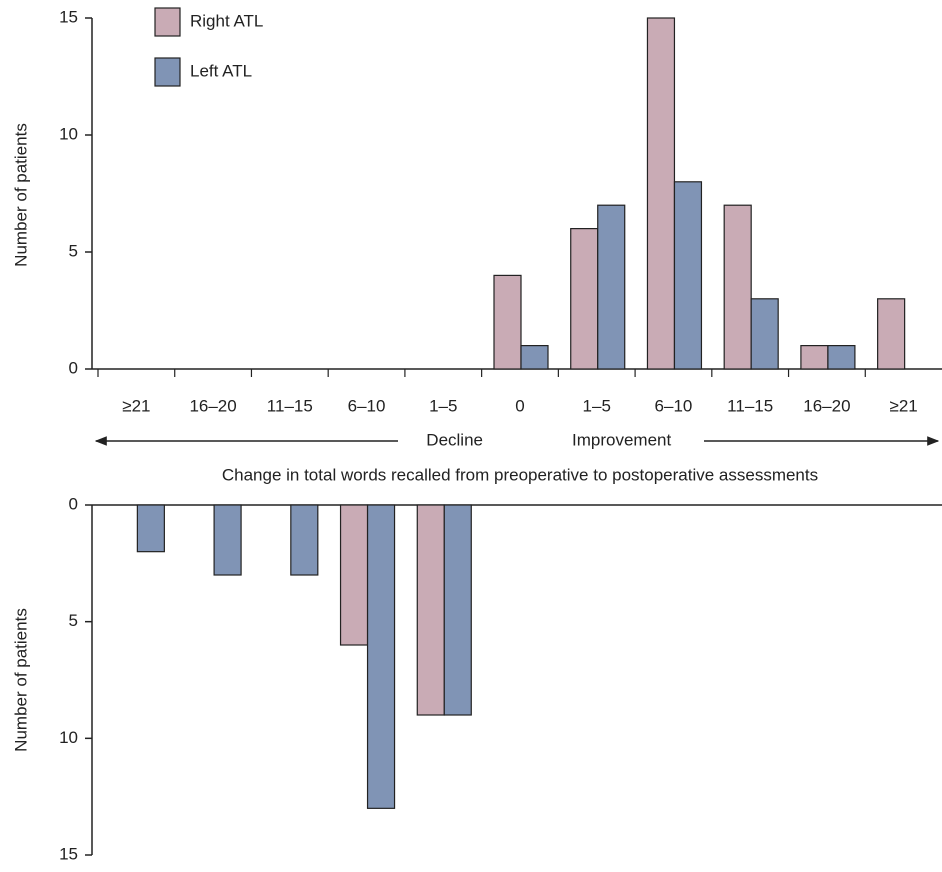 This screenshot has width=942, height=872. Describe the element at coordinates (226, 20) in the screenshot. I see `legend-label: Right ATL` at that location.